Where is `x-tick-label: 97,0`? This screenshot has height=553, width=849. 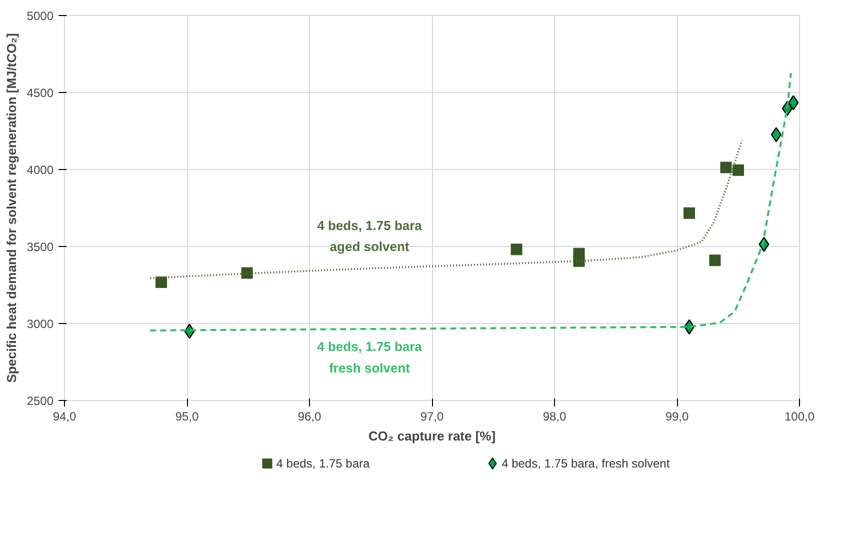 x-tick-label: 97,0 is located at coordinates (432, 417).